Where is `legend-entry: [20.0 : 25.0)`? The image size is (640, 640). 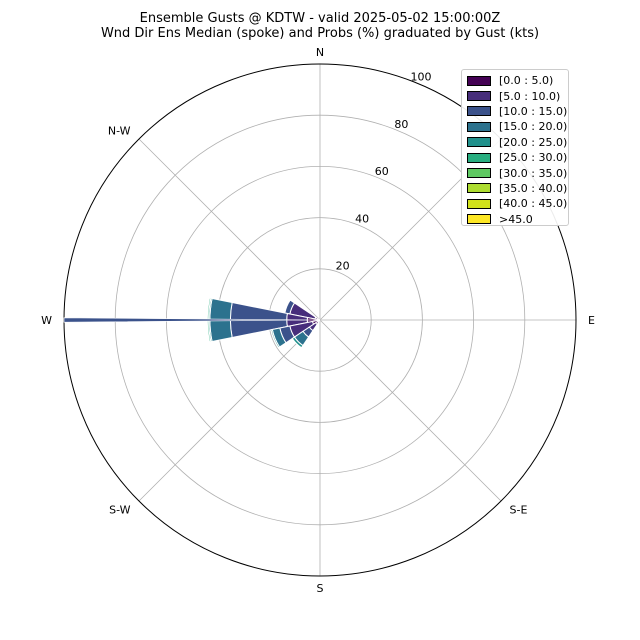 legend-entry: [20.0 : 25.0) is located at coordinates (517, 142).